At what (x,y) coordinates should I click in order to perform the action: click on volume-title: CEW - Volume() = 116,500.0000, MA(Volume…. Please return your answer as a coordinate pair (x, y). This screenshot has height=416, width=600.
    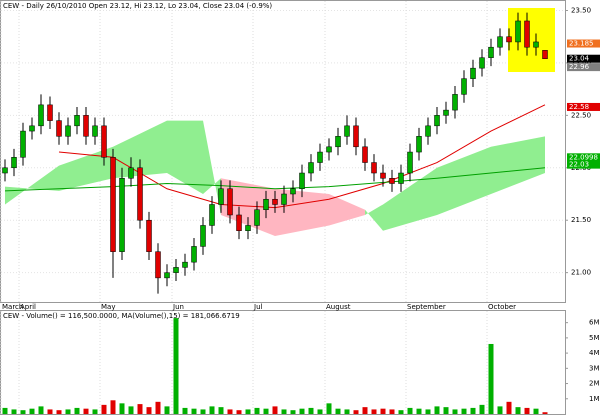
    Looking at the image, I should click on (121, 316).